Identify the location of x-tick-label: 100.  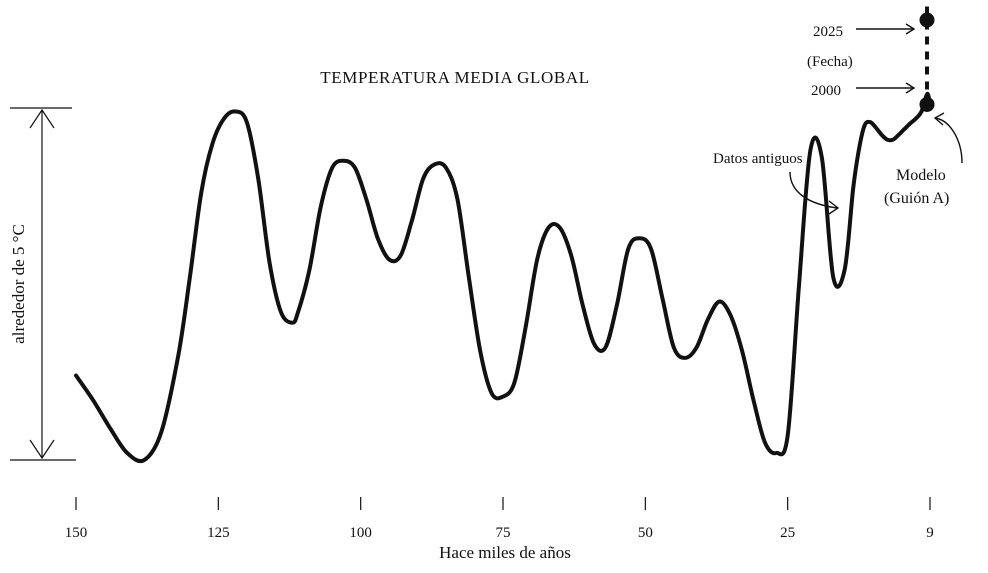
(360, 533).